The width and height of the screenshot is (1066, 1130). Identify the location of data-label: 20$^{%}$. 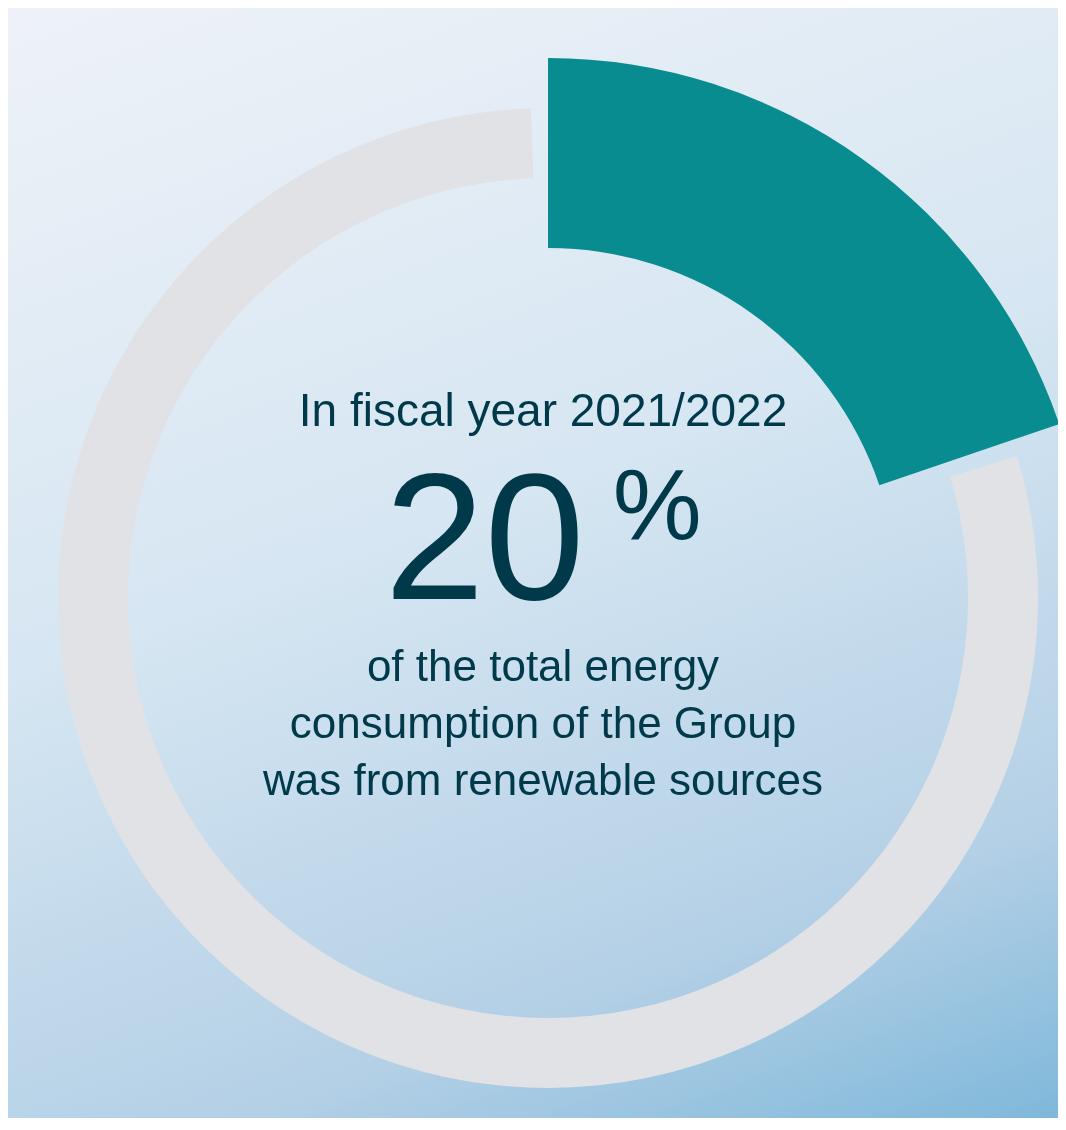
(543, 536).